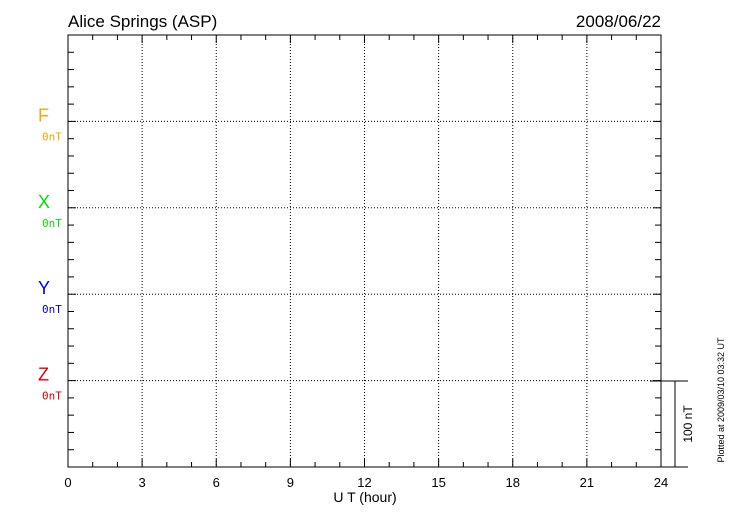 The image size is (730, 520). Describe the element at coordinates (661, 482) in the screenshot. I see `x-tick-label: 24` at that location.